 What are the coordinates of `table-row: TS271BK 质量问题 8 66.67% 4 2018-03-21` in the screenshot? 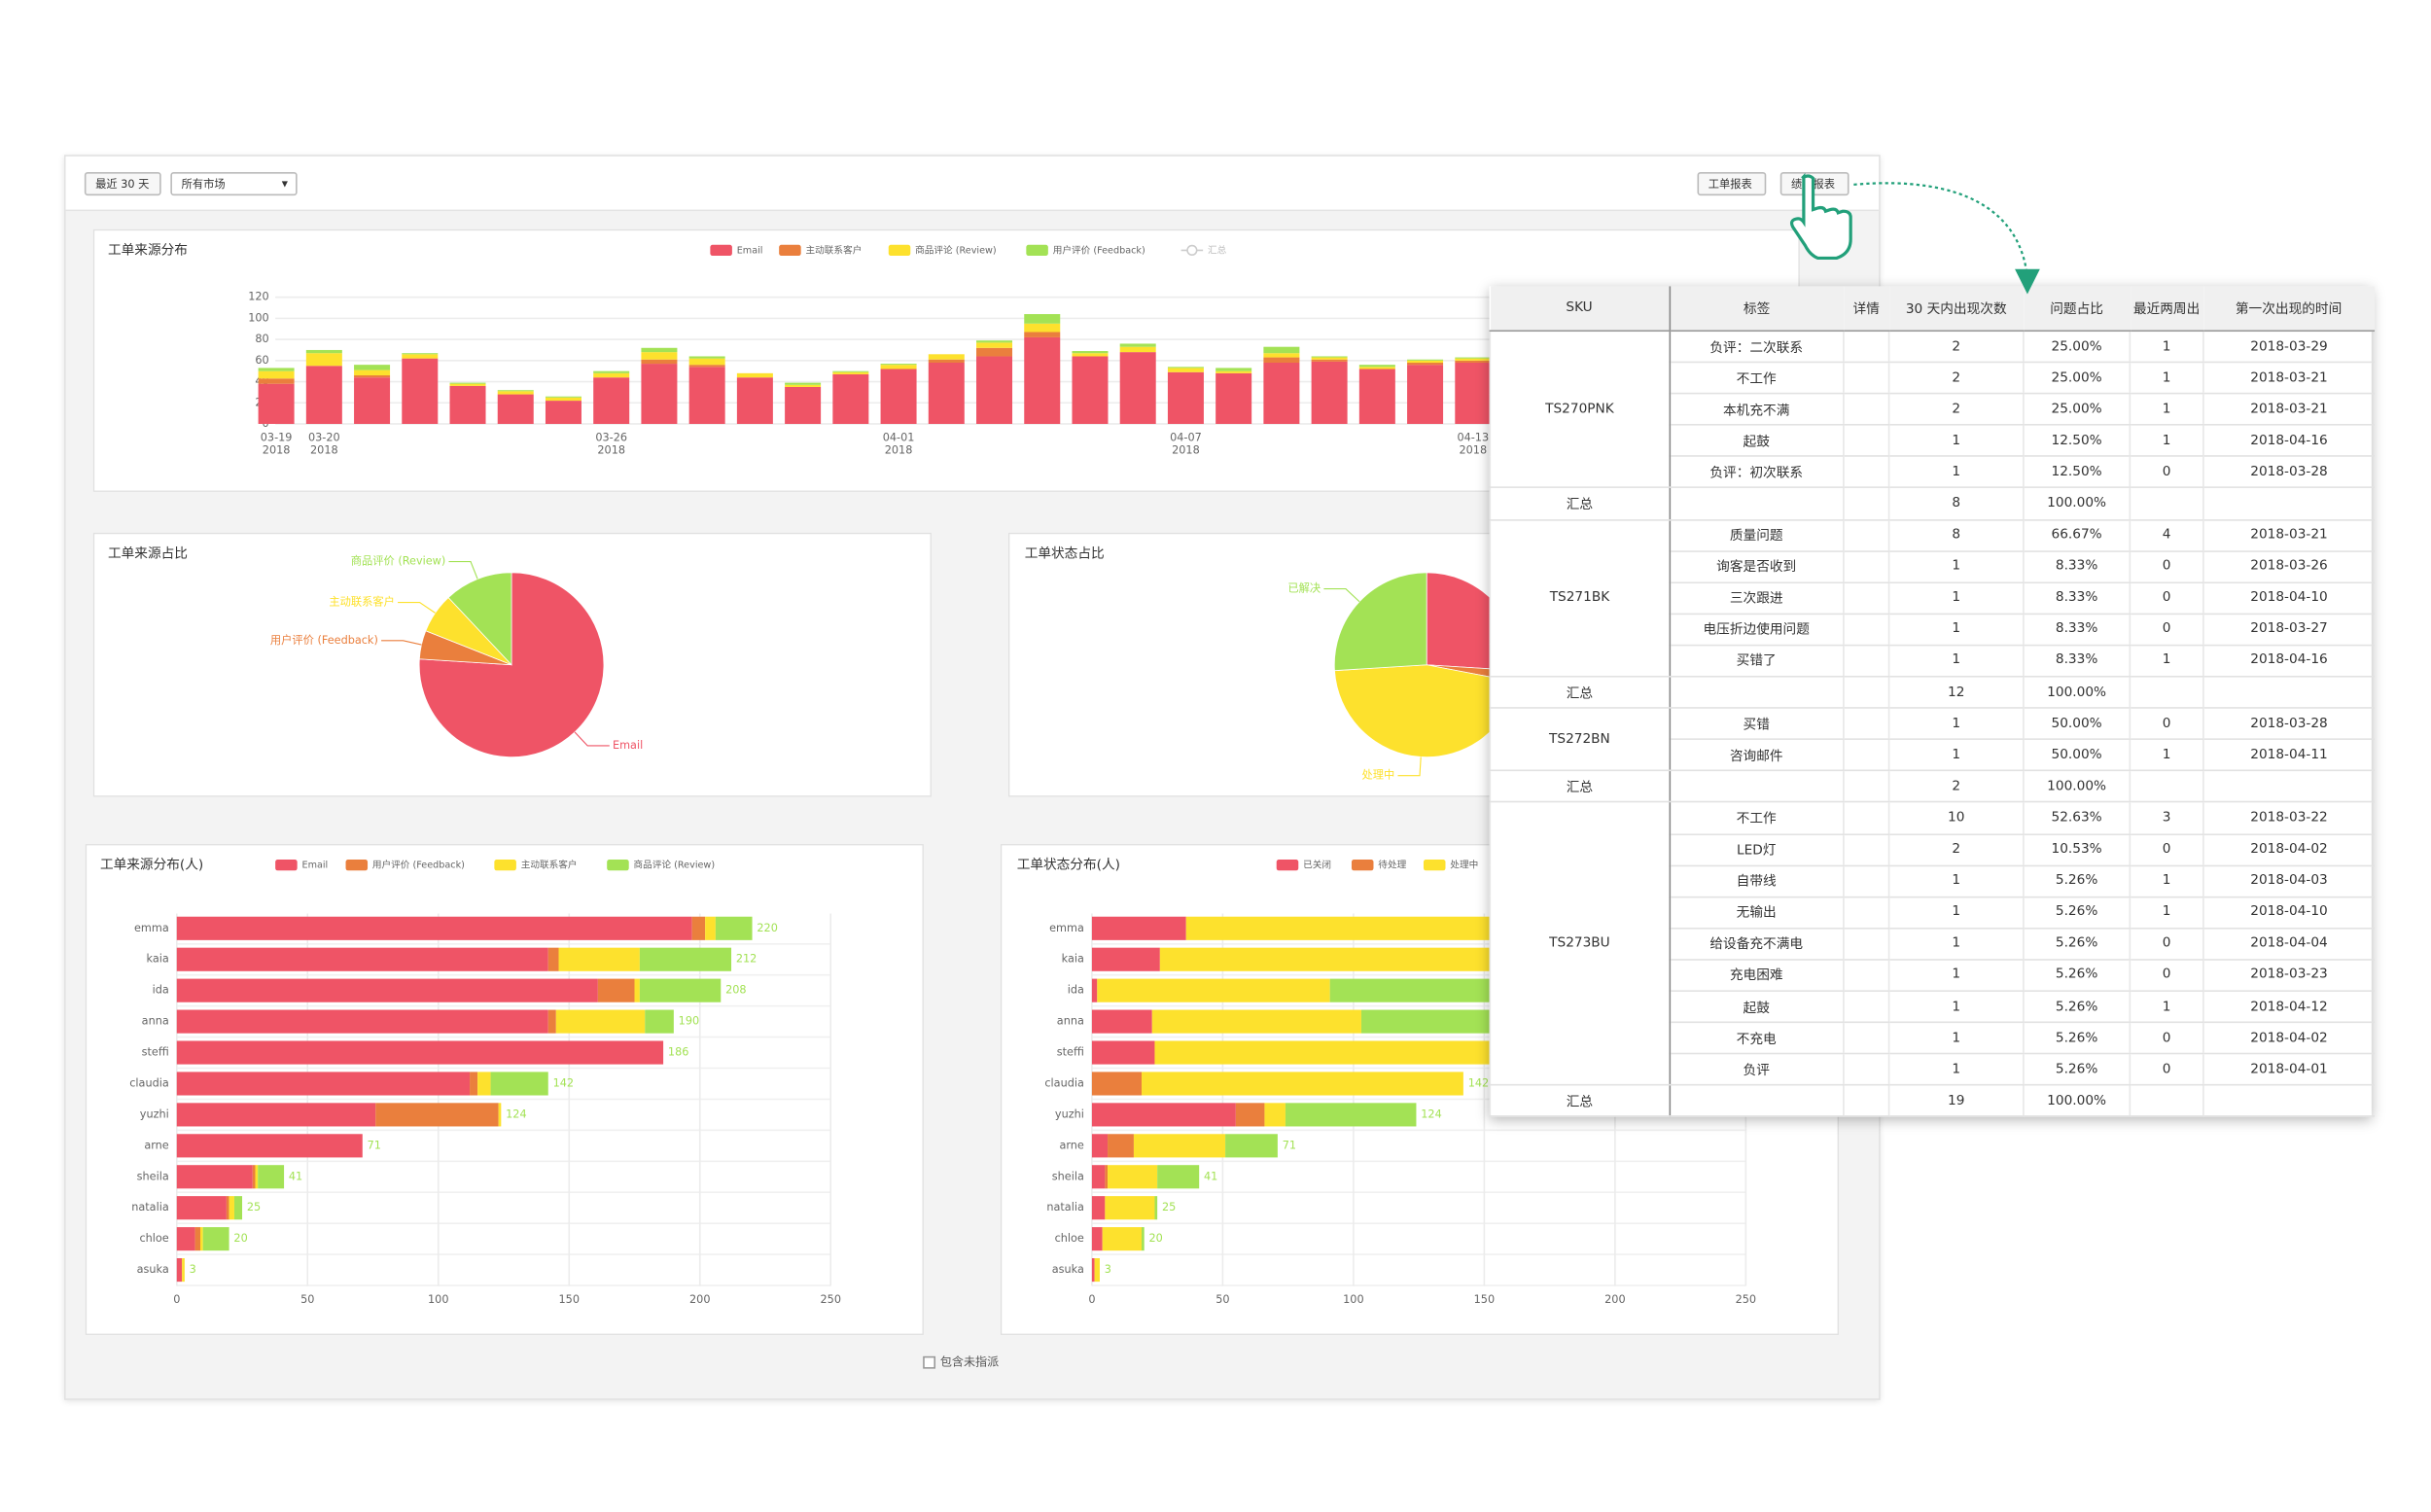 It's located at (1932, 598).